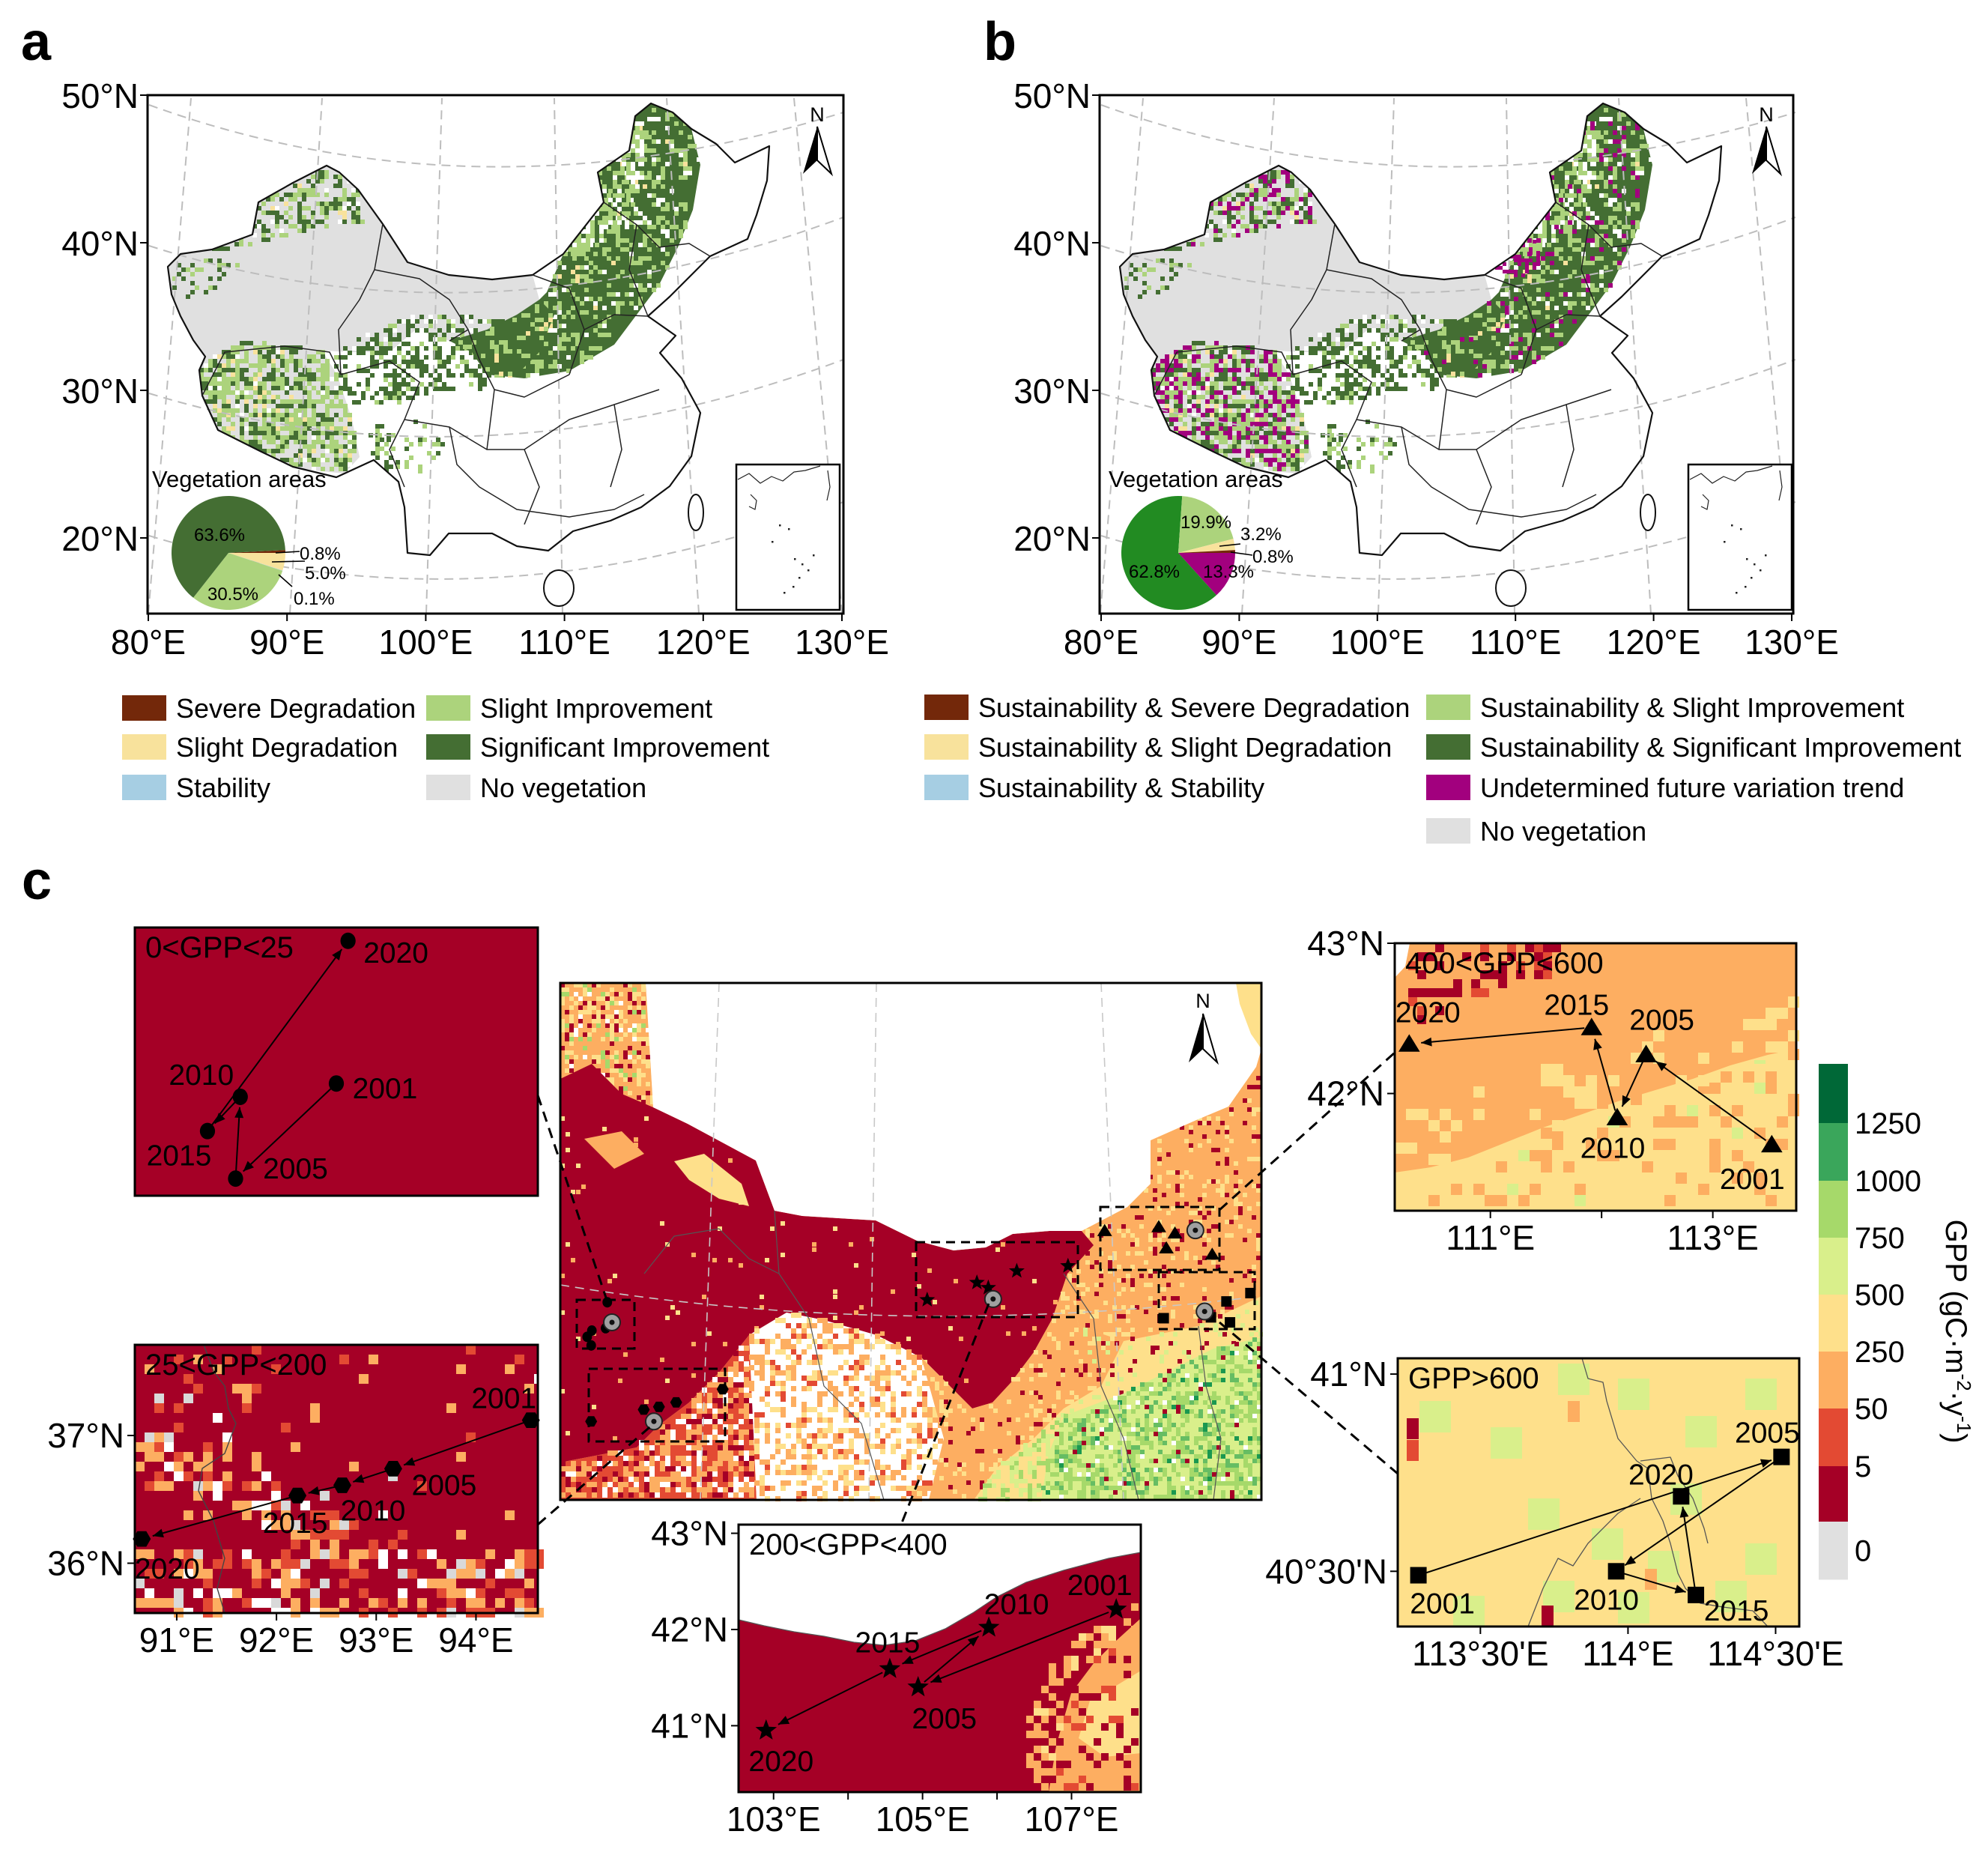 The width and height of the screenshot is (1976, 1876). Describe the element at coordinates (1780, 486) in the screenshot. I see `inset-island` at that location.